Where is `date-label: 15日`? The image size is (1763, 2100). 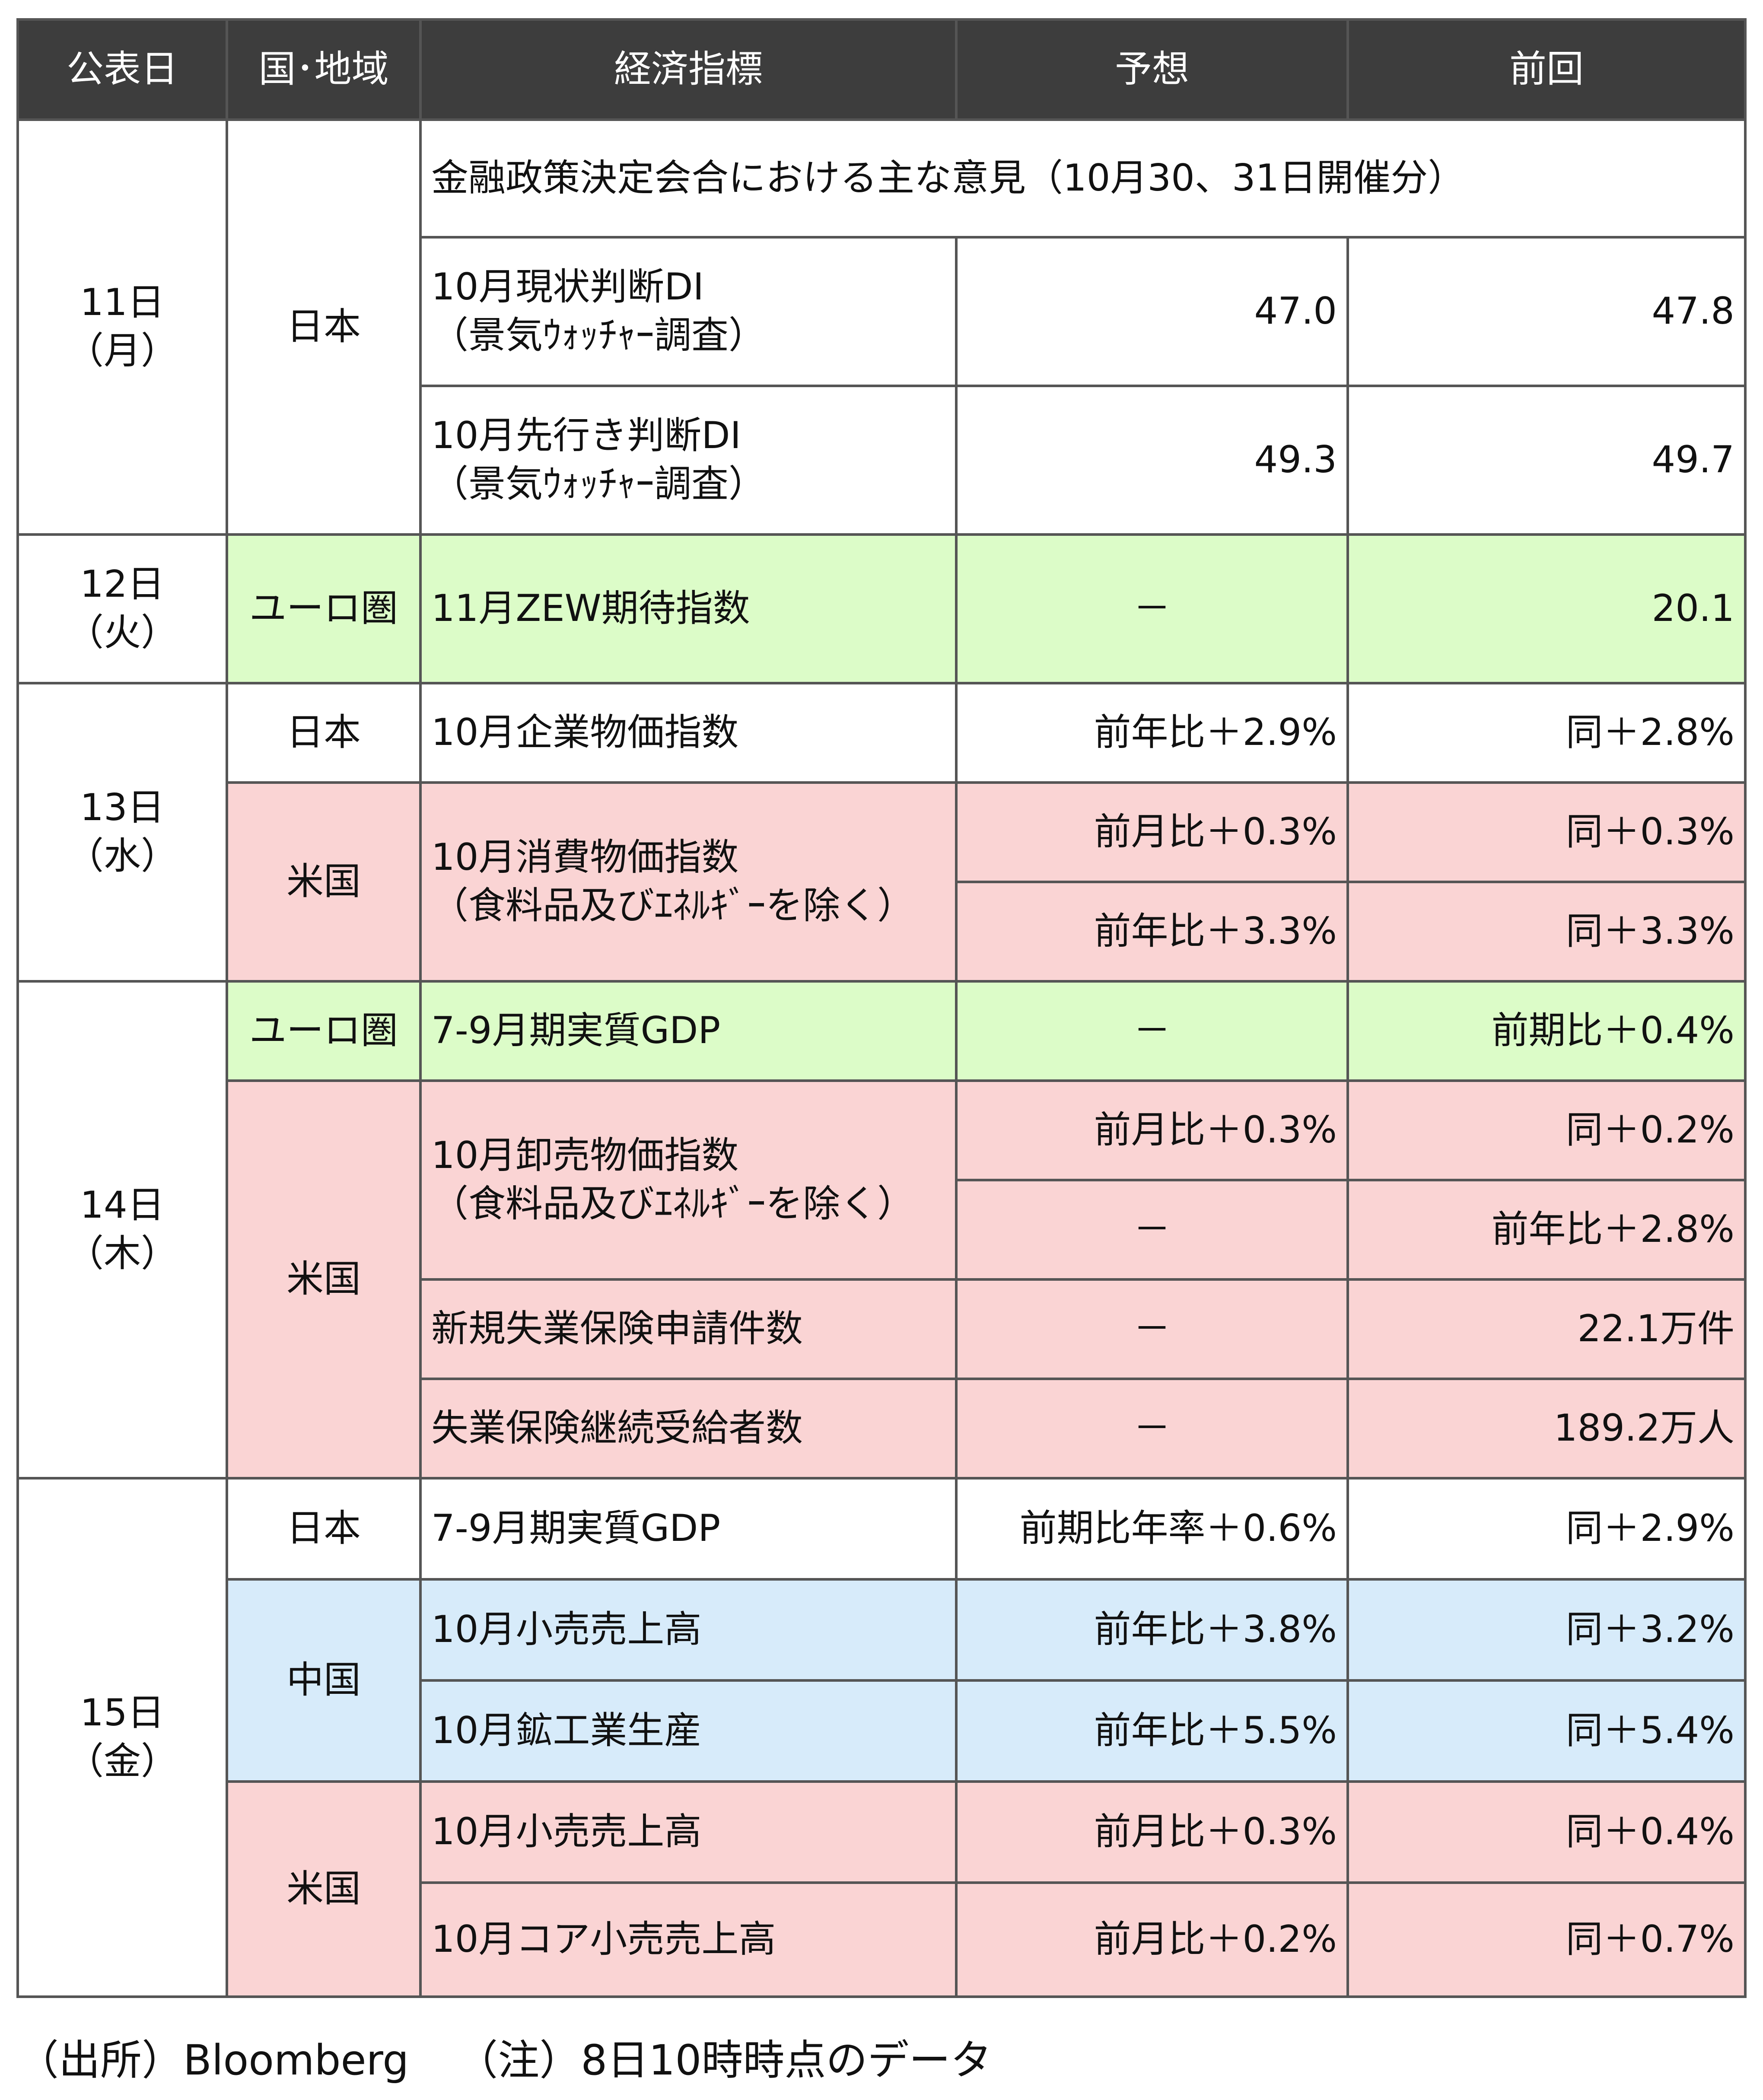 date-label: 15日 is located at coordinates (122, 1713).